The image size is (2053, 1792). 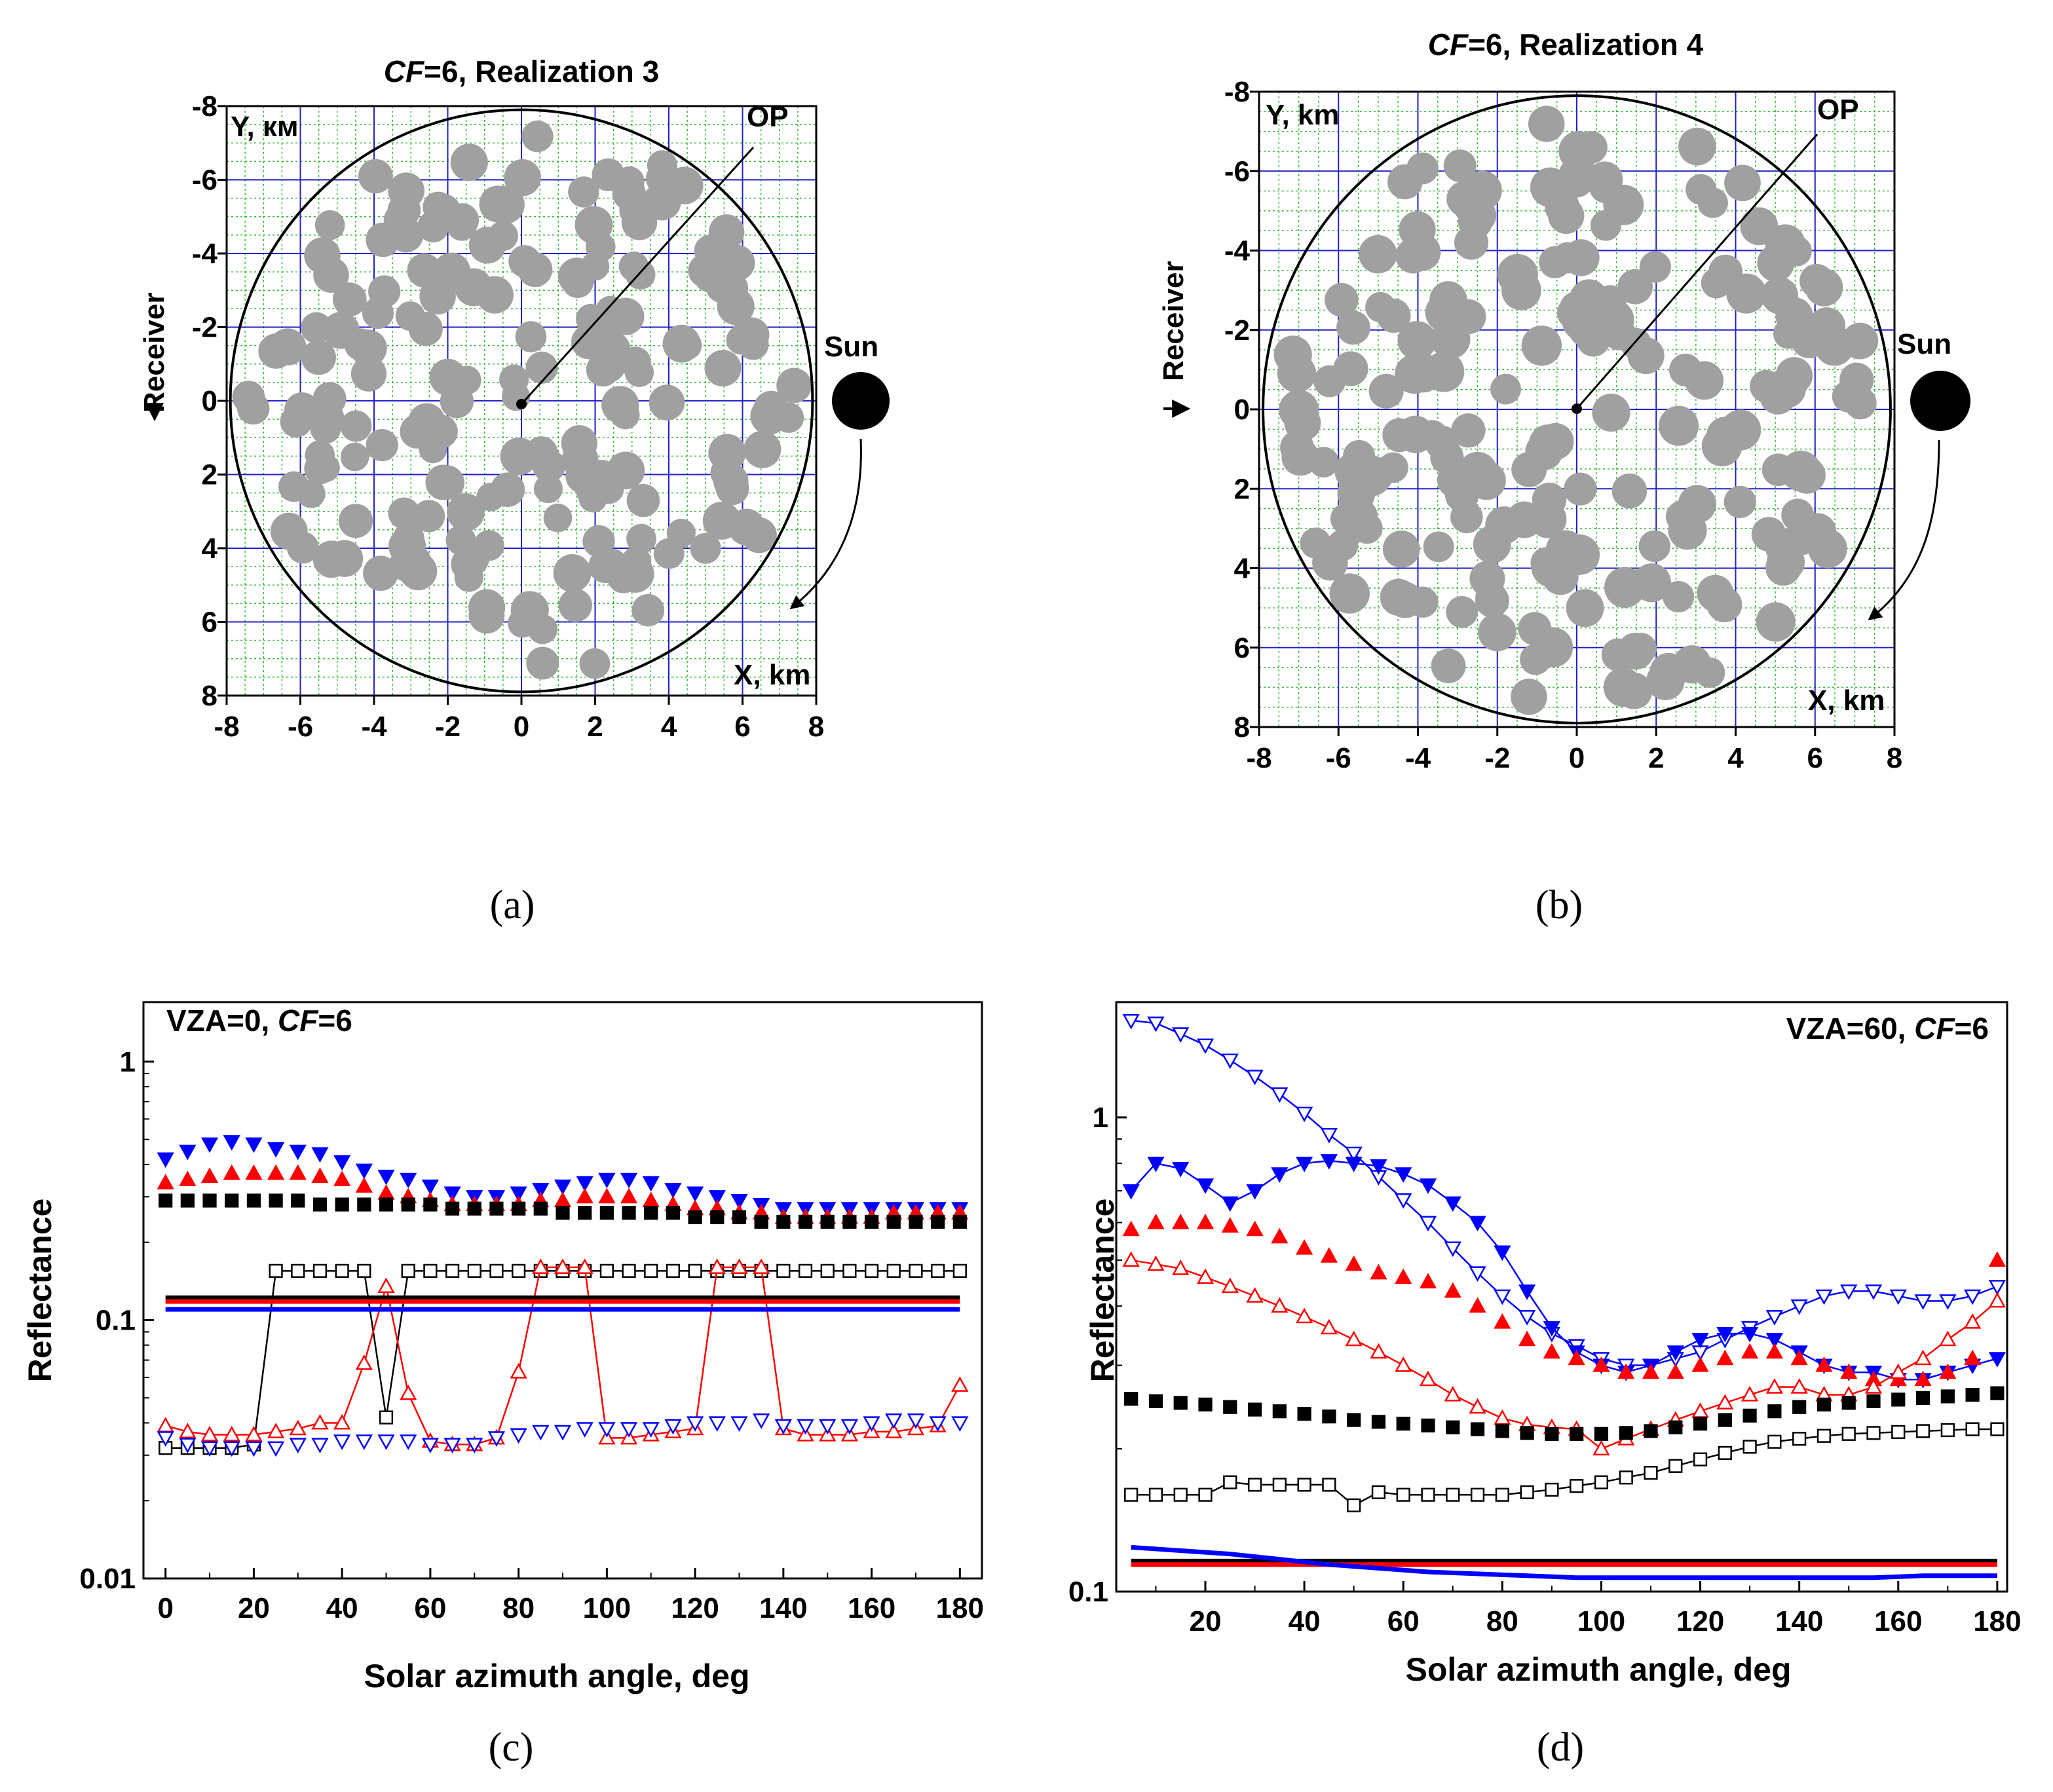 What do you see at coordinates (695, 1608) in the screenshot?
I see `x-tick-label: 120` at bounding box center [695, 1608].